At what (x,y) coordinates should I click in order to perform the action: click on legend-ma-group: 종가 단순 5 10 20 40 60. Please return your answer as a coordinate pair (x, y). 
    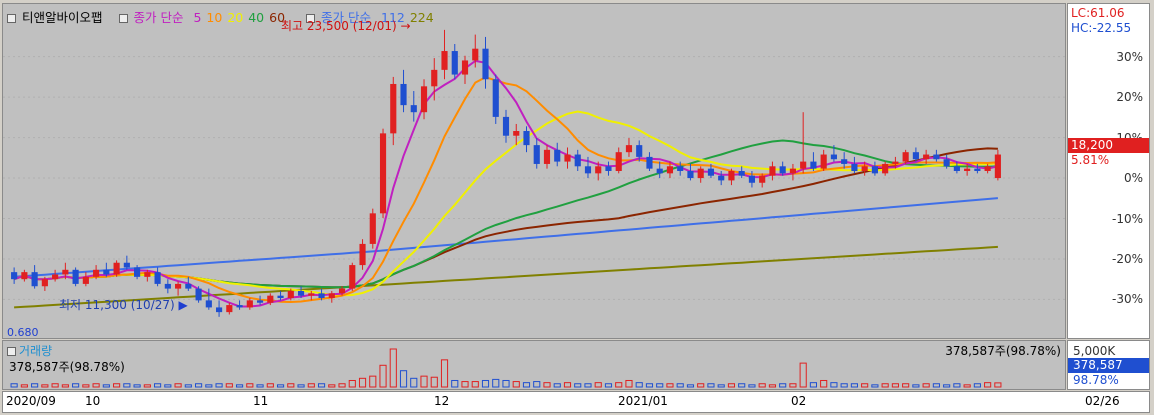
    Looking at the image, I should click on (207, 17).